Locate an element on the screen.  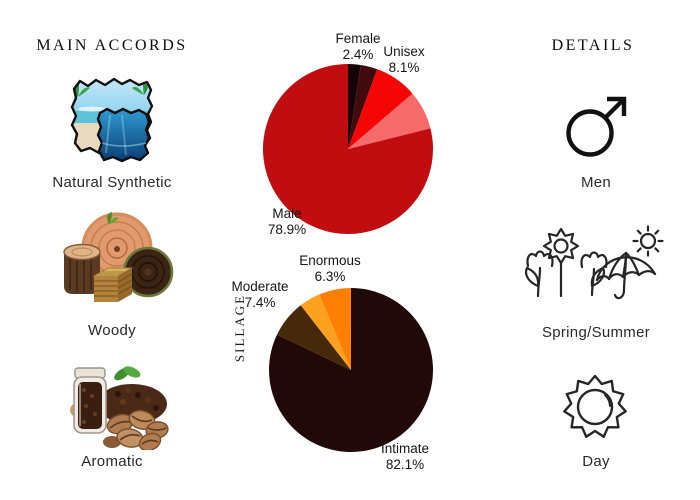
accord-label-aromatic: Aromatic is located at coordinates (112, 461).